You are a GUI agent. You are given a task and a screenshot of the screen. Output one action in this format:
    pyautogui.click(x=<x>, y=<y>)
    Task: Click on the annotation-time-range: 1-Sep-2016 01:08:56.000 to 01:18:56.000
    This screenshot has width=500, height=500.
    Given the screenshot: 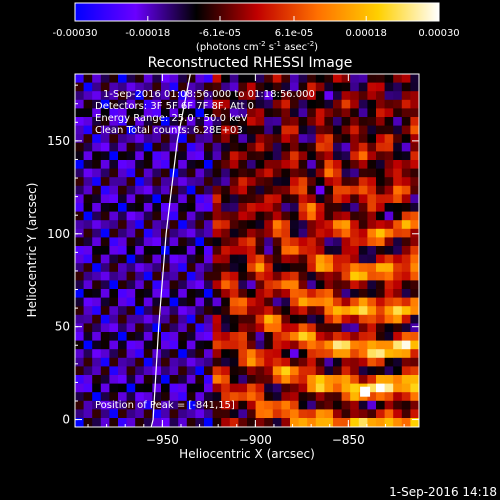 What is the action you would take?
    pyautogui.click(x=209, y=94)
    